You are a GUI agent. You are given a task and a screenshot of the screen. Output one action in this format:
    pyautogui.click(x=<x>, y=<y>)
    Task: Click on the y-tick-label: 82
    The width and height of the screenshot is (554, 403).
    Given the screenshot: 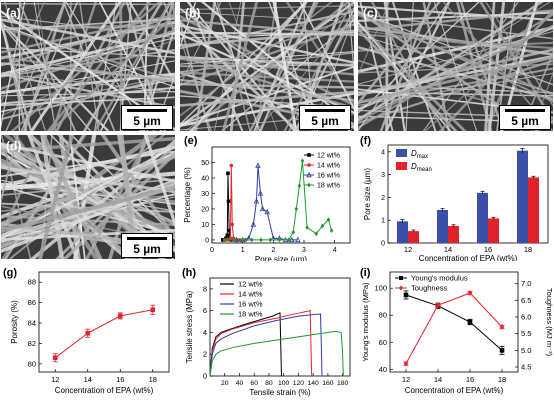 What is the action you would take?
    pyautogui.click(x=32, y=343)
    